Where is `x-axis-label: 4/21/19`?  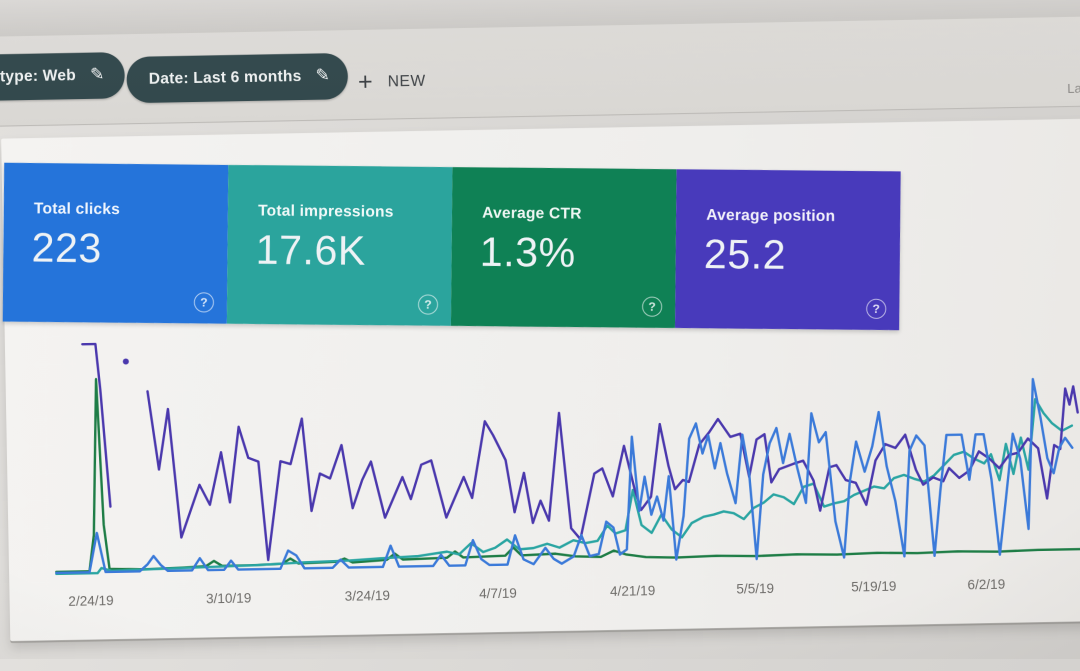 x-axis-label: 4/21/19 is located at coordinates (632, 591).